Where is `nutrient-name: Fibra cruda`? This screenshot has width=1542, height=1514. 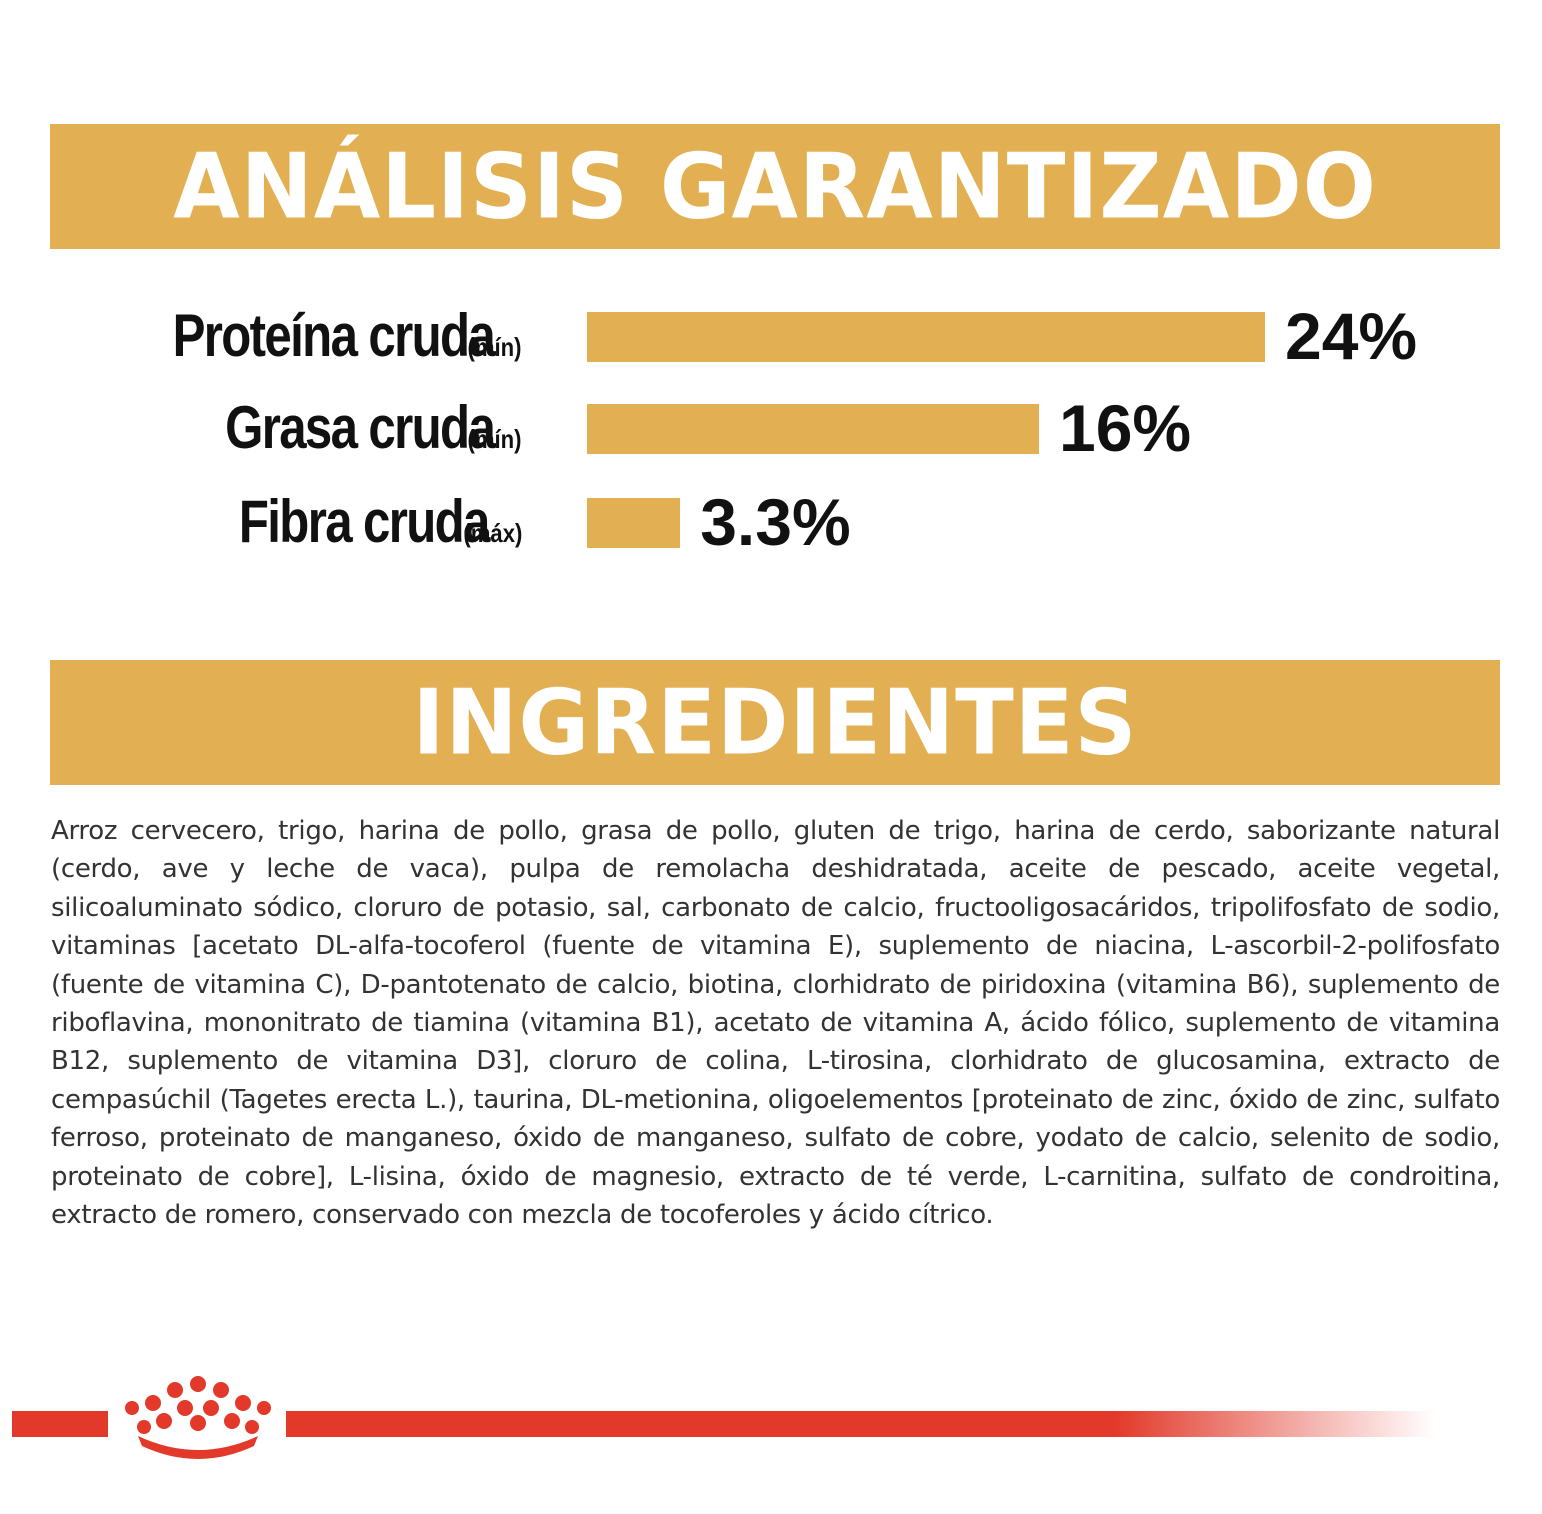
nutrient-name: Fibra cruda is located at coordinates (364, 521).